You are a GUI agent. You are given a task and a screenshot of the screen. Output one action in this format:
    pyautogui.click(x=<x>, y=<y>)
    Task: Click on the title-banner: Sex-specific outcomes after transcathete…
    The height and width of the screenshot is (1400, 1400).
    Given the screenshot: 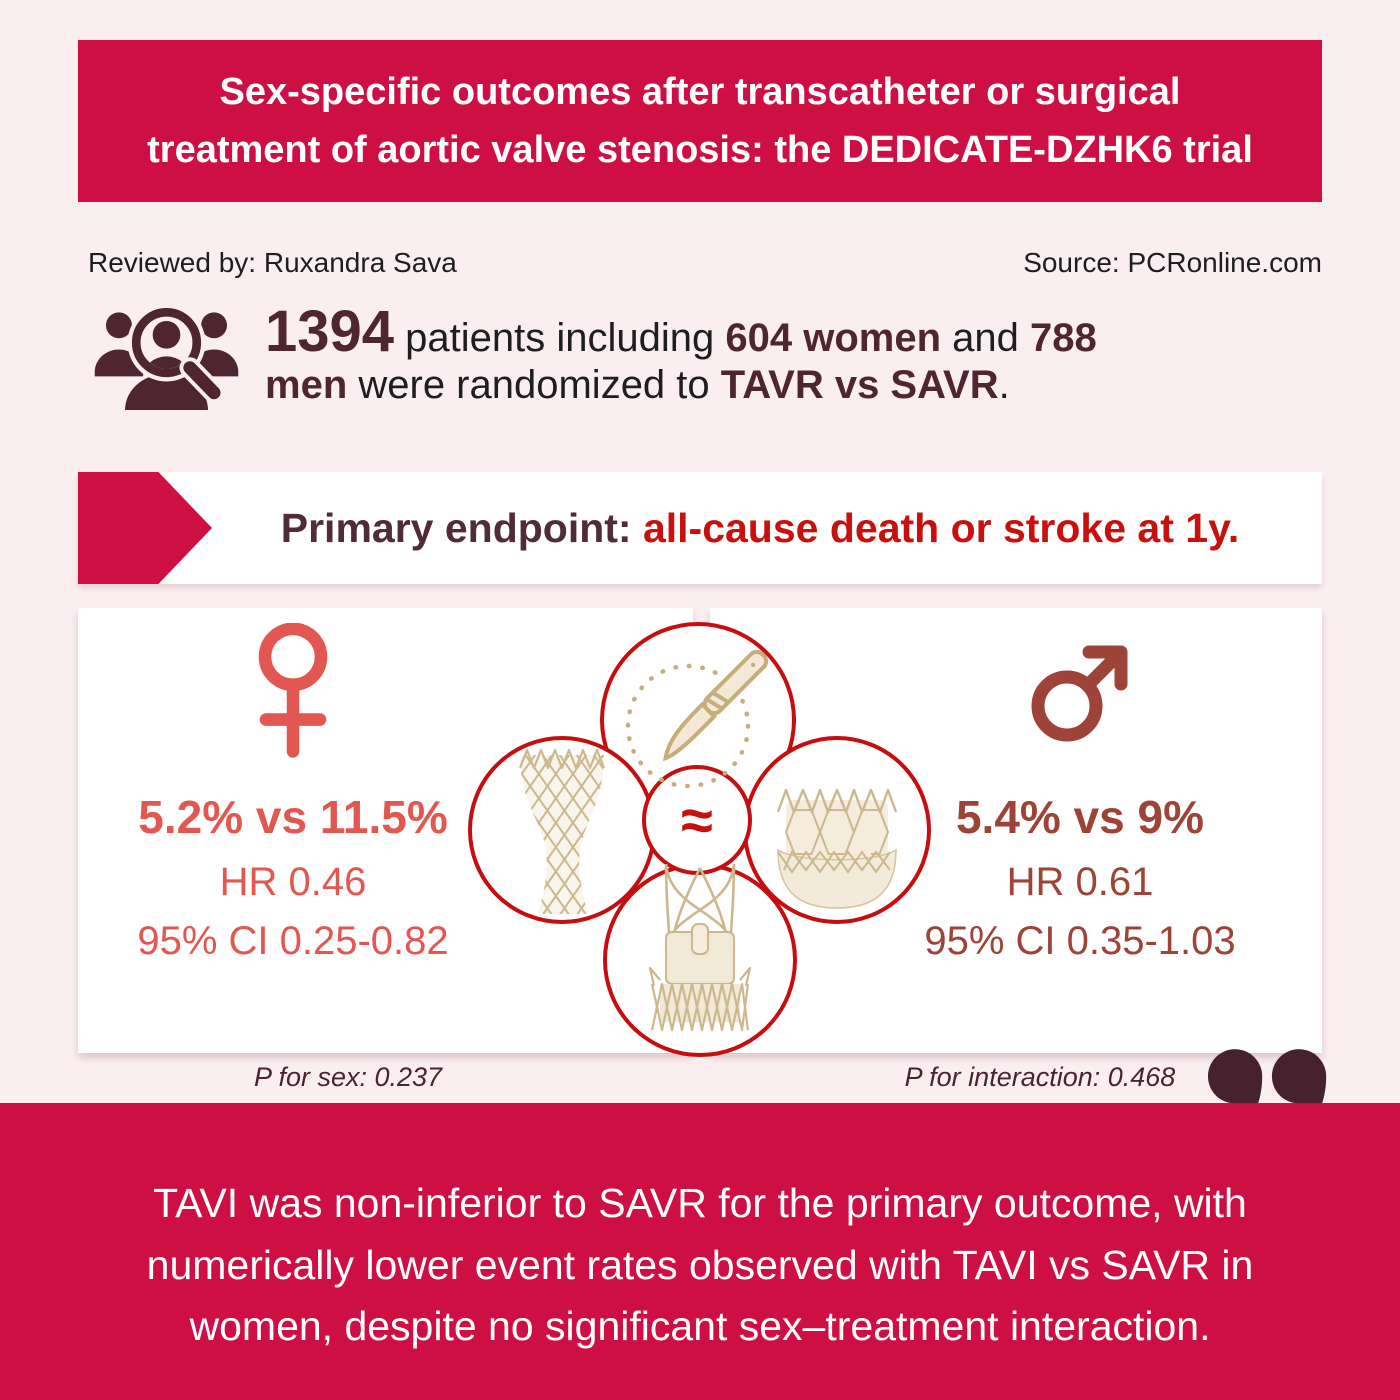 What is the action you would take?
    pyautogui.click(x=700, y=121)
    